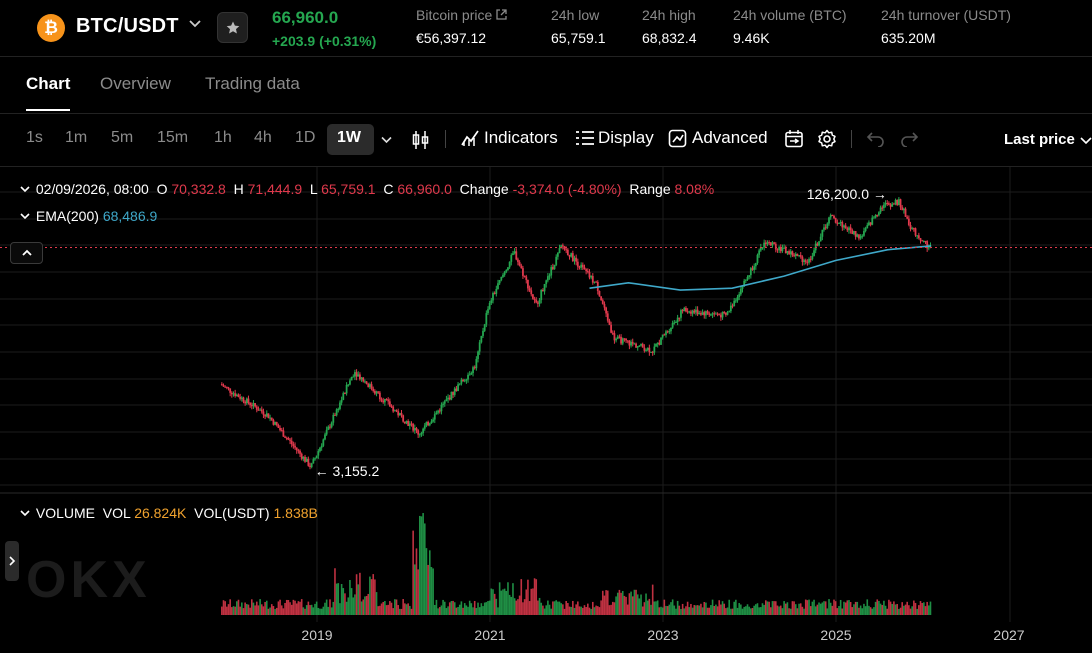 The height and width of the screenshot is (653, 1092). Describe the element at coordinates (173, 137) in the screenshot. I see `timeframe-15m: 15m` at that location.